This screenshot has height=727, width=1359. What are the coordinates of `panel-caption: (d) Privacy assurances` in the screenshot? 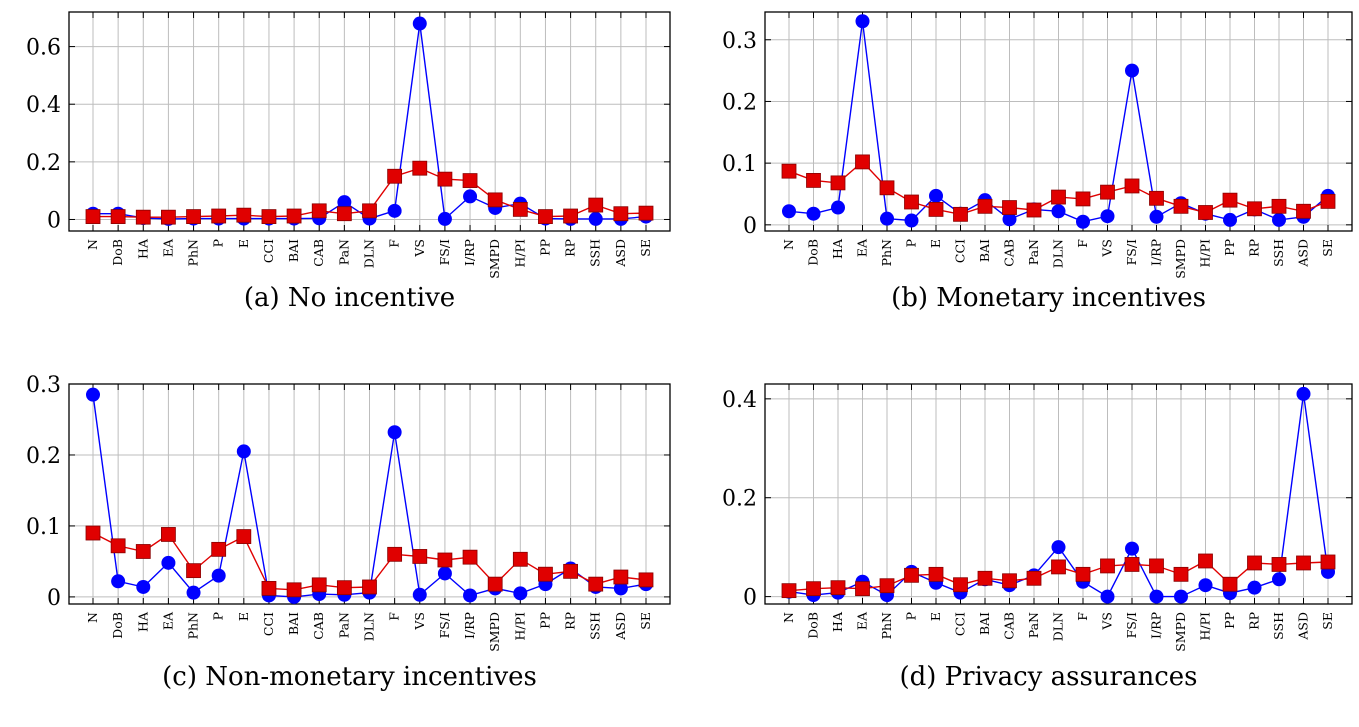 It's located at (1048, 677).